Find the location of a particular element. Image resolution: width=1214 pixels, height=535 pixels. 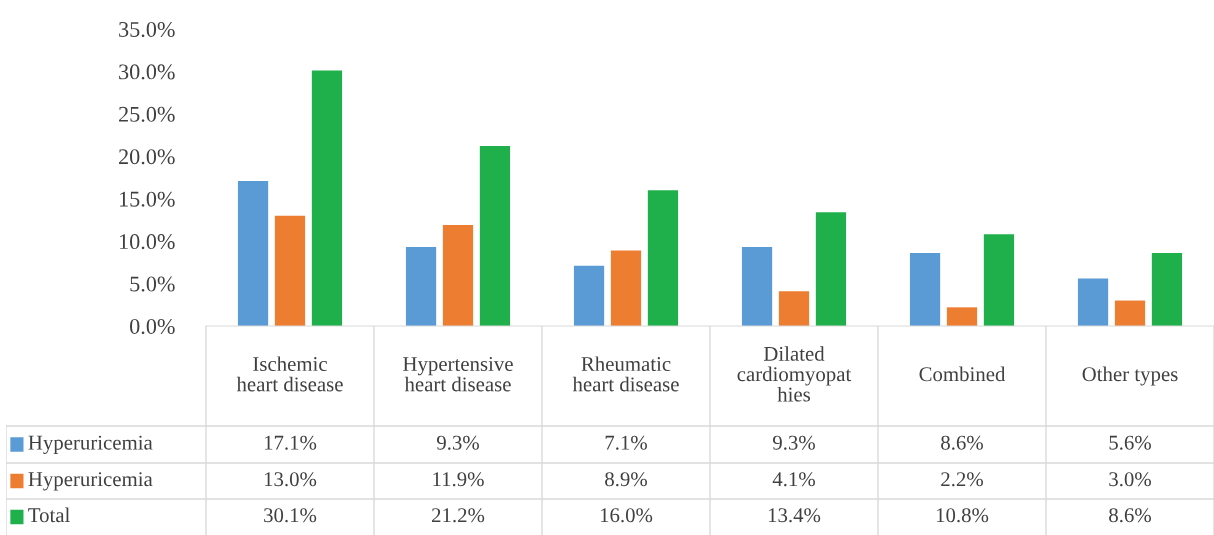

data-label: 30.1% is located at coordinates (290, 515).